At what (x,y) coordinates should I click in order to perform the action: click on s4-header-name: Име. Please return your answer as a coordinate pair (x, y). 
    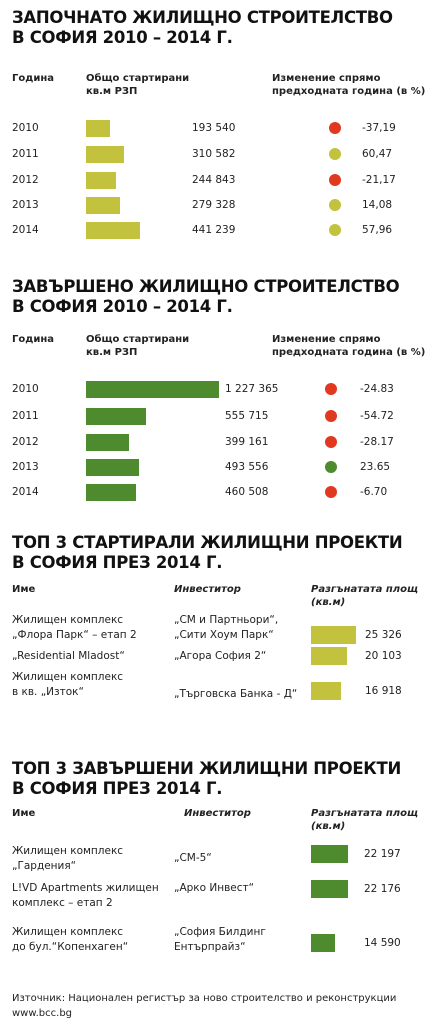
    Looking at the image, I should click on (24, 813).